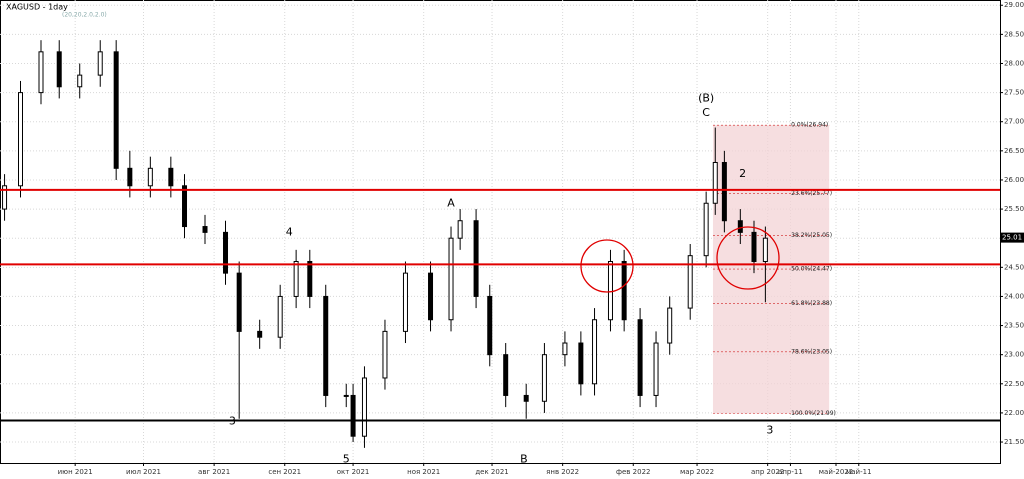  I want to click on x-tick-label: сен 2021, so click(284, 472).